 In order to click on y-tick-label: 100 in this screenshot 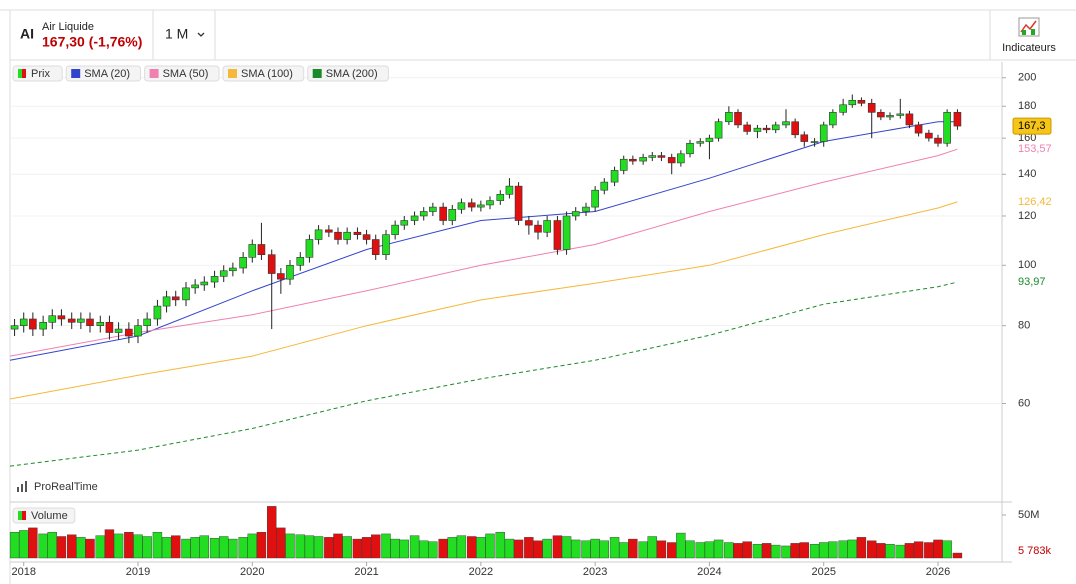, I will do `click(1027, 265)`.